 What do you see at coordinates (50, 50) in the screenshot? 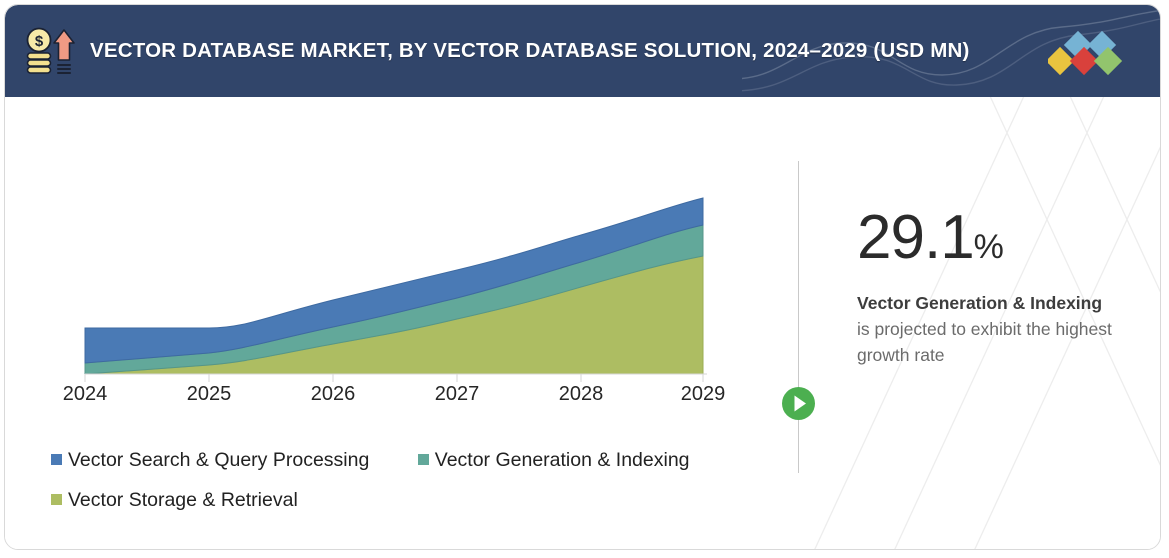
I see `coin-stack-growth-icon: $` at bounding box center [50, 50].